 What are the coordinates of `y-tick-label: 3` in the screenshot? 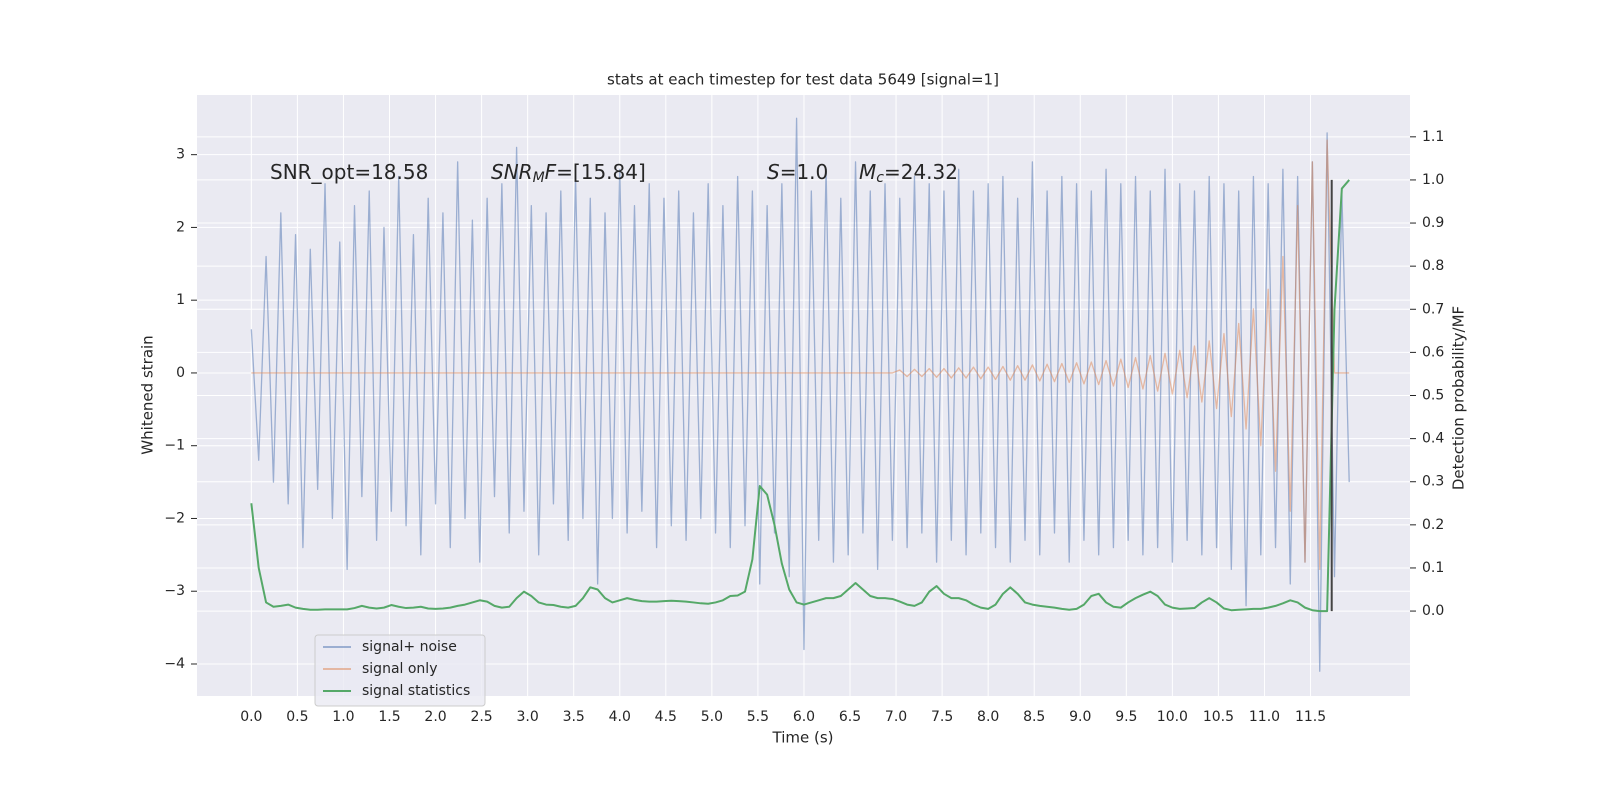 It's located at (180, 155).